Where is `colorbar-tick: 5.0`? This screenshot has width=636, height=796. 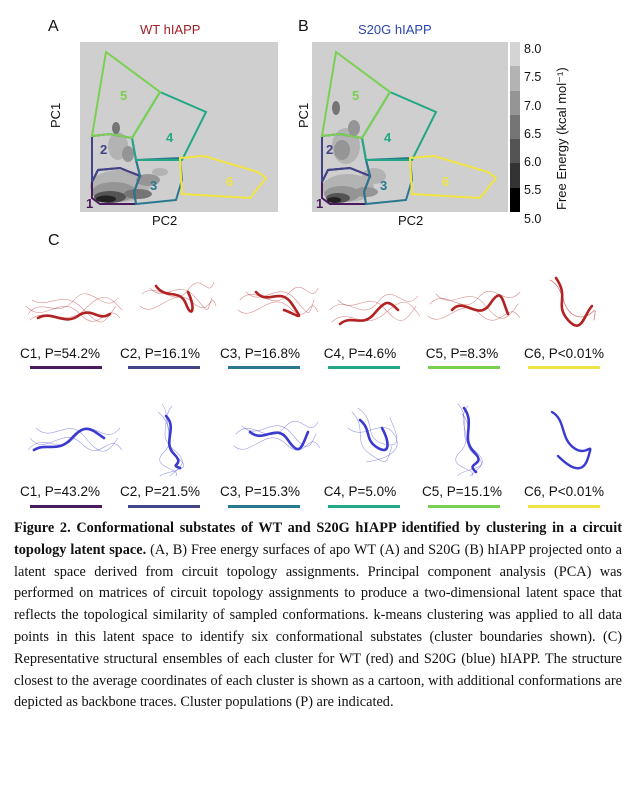
colorbar-tick: 5.0 is located at coordinates (533, 218).